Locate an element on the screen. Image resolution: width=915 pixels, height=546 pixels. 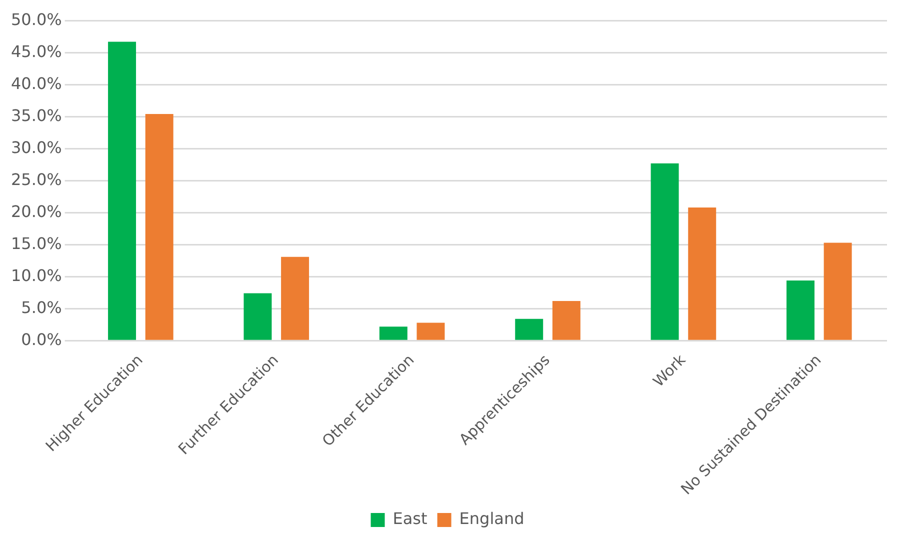
y-tick-label: 20.0% is located at coordinates (36, 211).